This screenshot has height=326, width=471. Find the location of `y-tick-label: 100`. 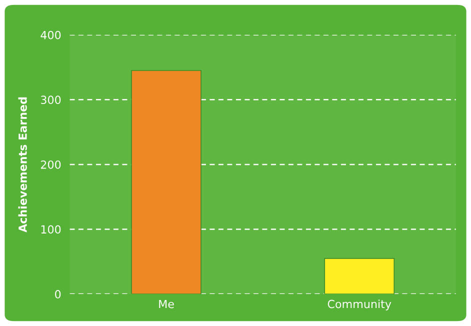

y-tick-label: 100 is located at coordinates (51, 229).